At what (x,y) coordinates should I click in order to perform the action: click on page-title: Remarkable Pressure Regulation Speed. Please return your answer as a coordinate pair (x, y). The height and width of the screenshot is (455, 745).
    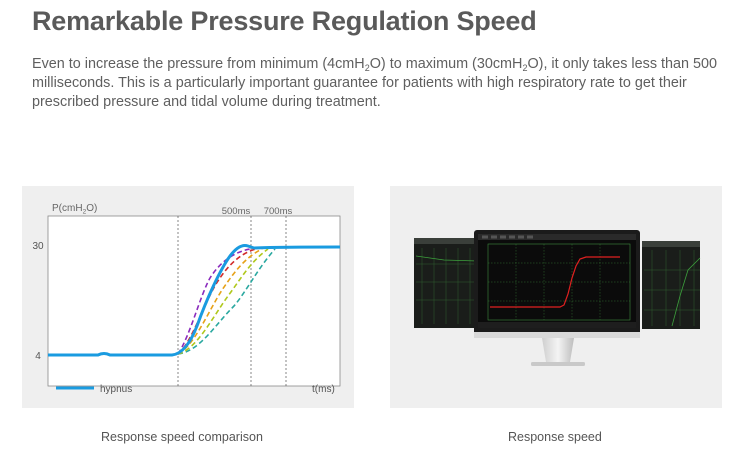
    Looking at the image, I should click on (284, 21).